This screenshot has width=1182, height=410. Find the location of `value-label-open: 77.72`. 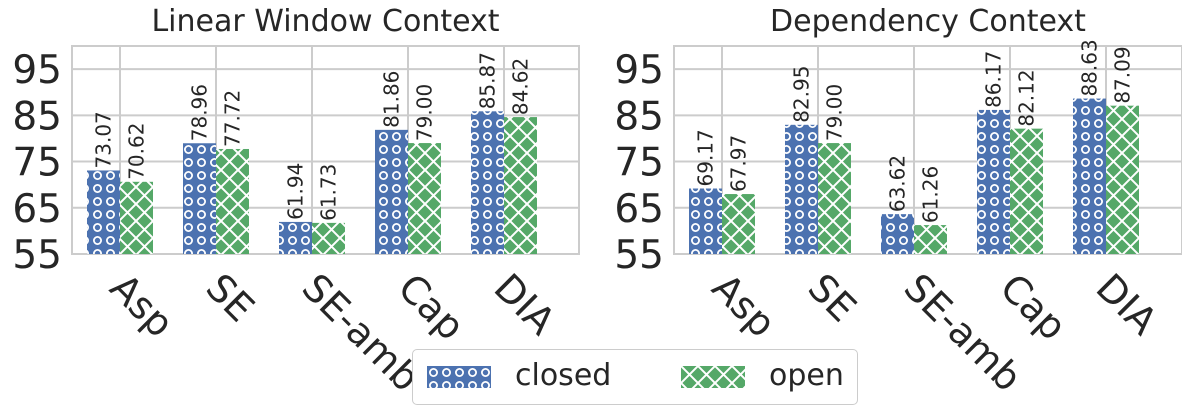

value-label-open: 77.72 is located at coordinates (233, 118).